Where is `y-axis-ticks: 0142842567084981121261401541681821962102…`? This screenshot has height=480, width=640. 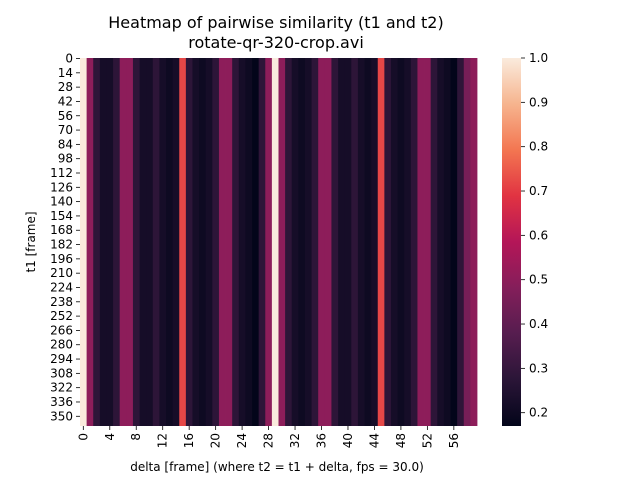
y-axis-ticks: 0142842567084981121261401541681821962102… is located at coordinates (65, 237).